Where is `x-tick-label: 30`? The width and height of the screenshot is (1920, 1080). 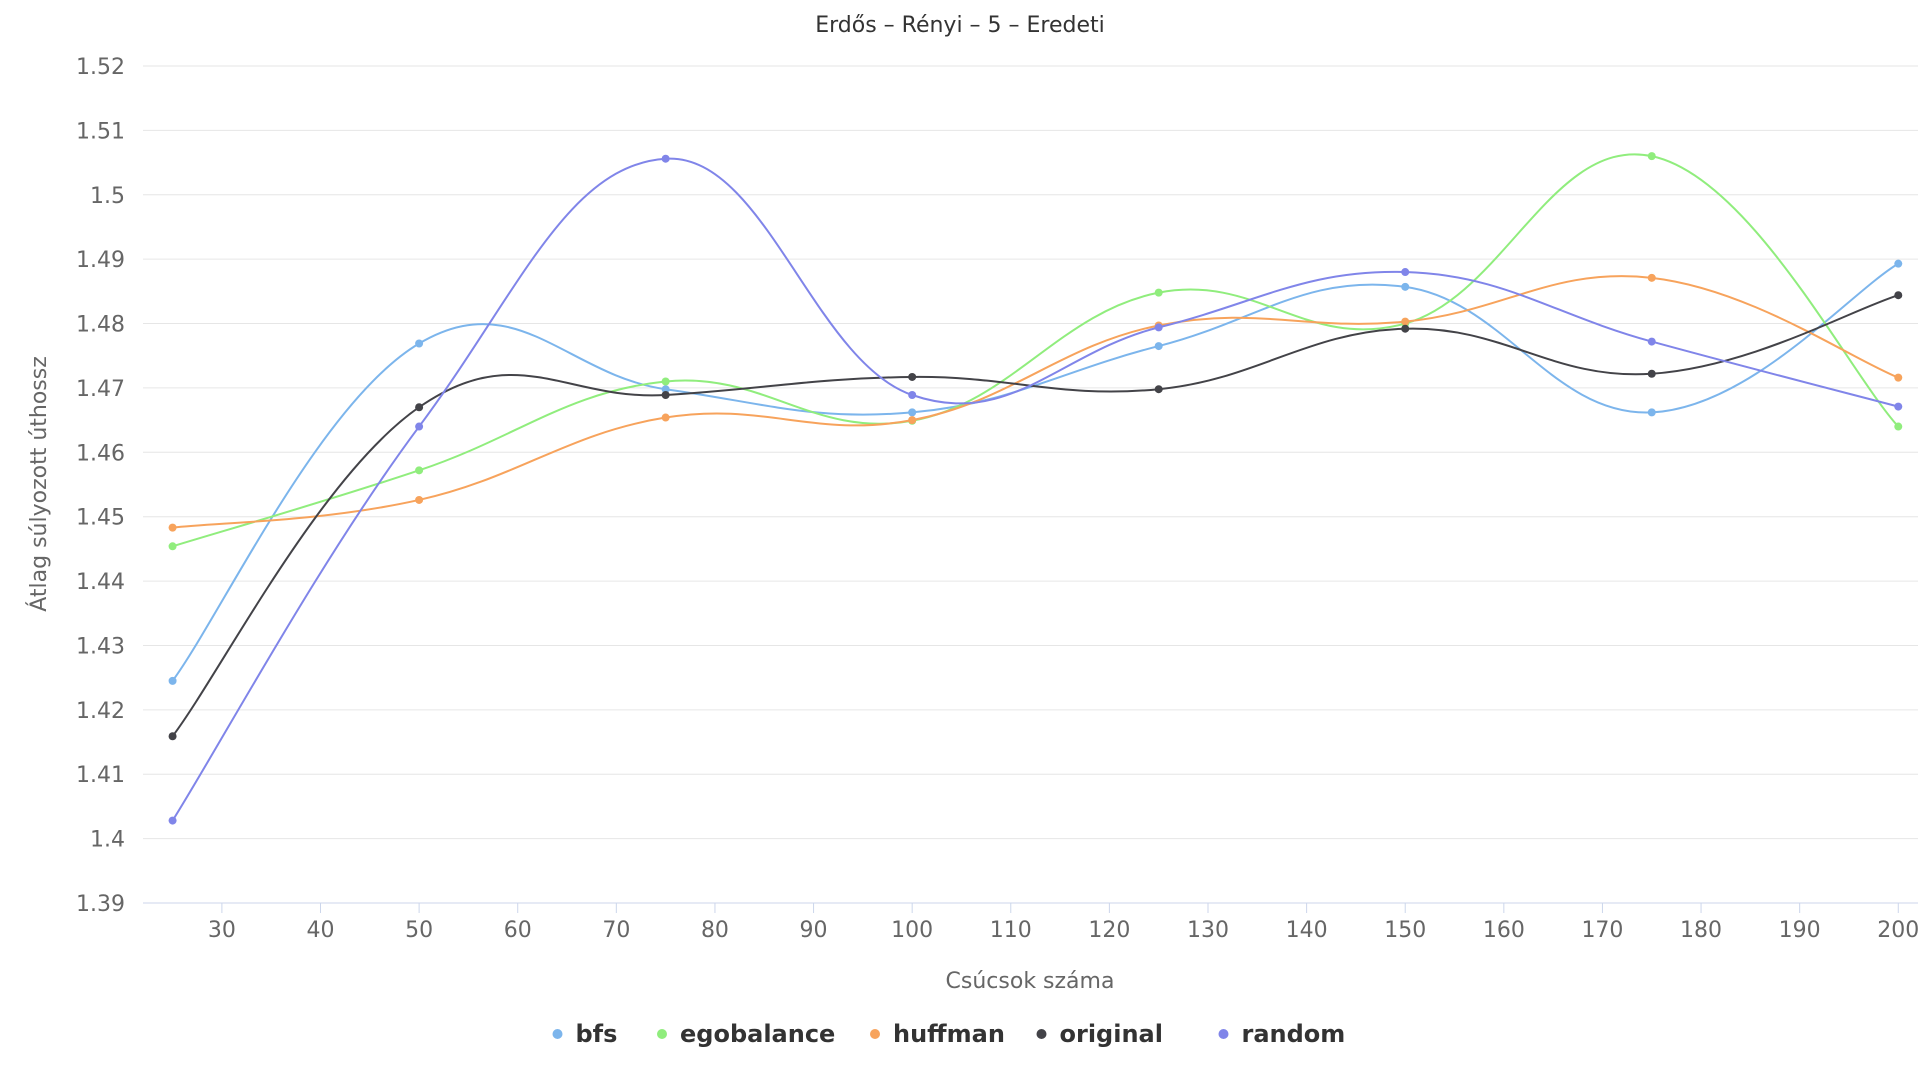
x-tick-label: 30 is located at coordinates (222, 930).